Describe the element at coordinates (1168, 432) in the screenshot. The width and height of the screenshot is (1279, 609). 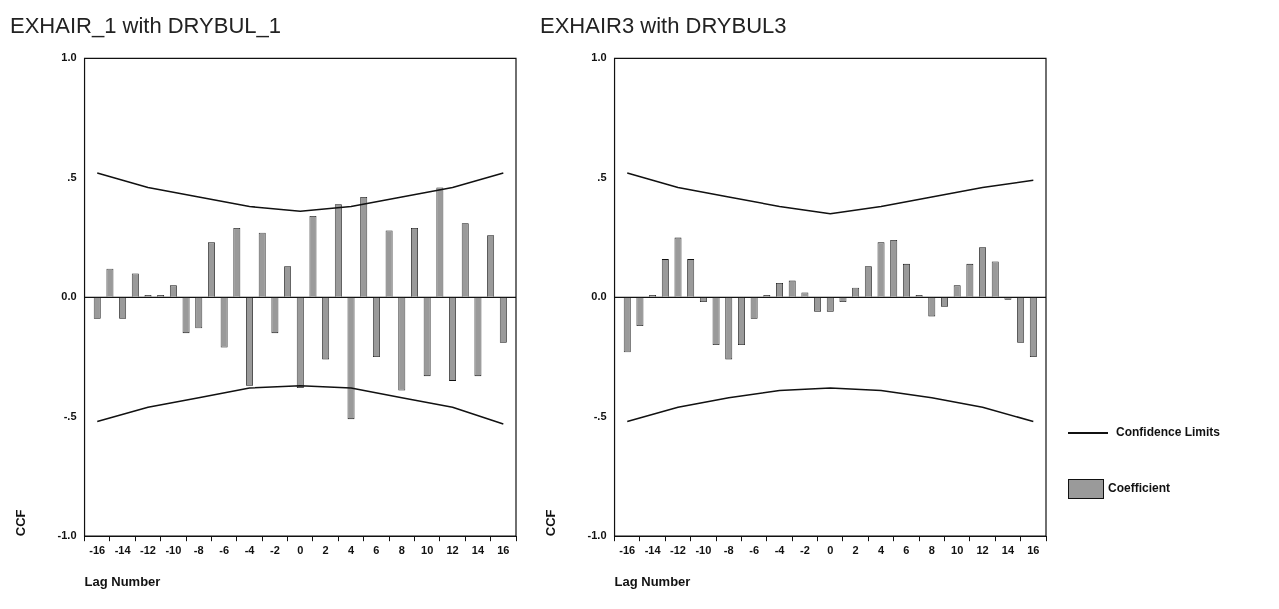
I see `legend-label: Confidence Limits` at that location.